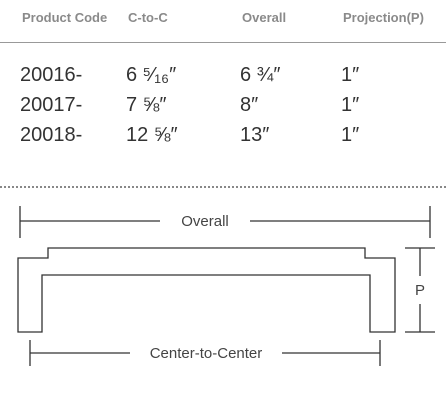 This screenshot has width=446, height=400. Describe the element at coordinates (383, 17) in the screenshot. I see `column-header: Projection(P)` at that location.